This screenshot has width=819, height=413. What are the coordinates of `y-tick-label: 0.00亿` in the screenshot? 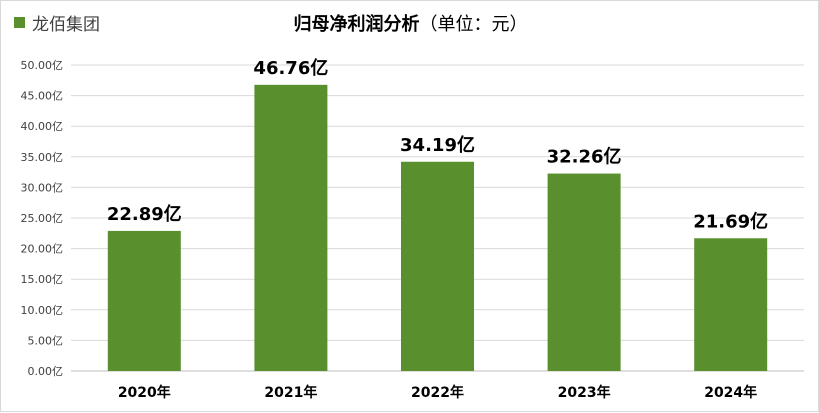 It's located at (46, 371).